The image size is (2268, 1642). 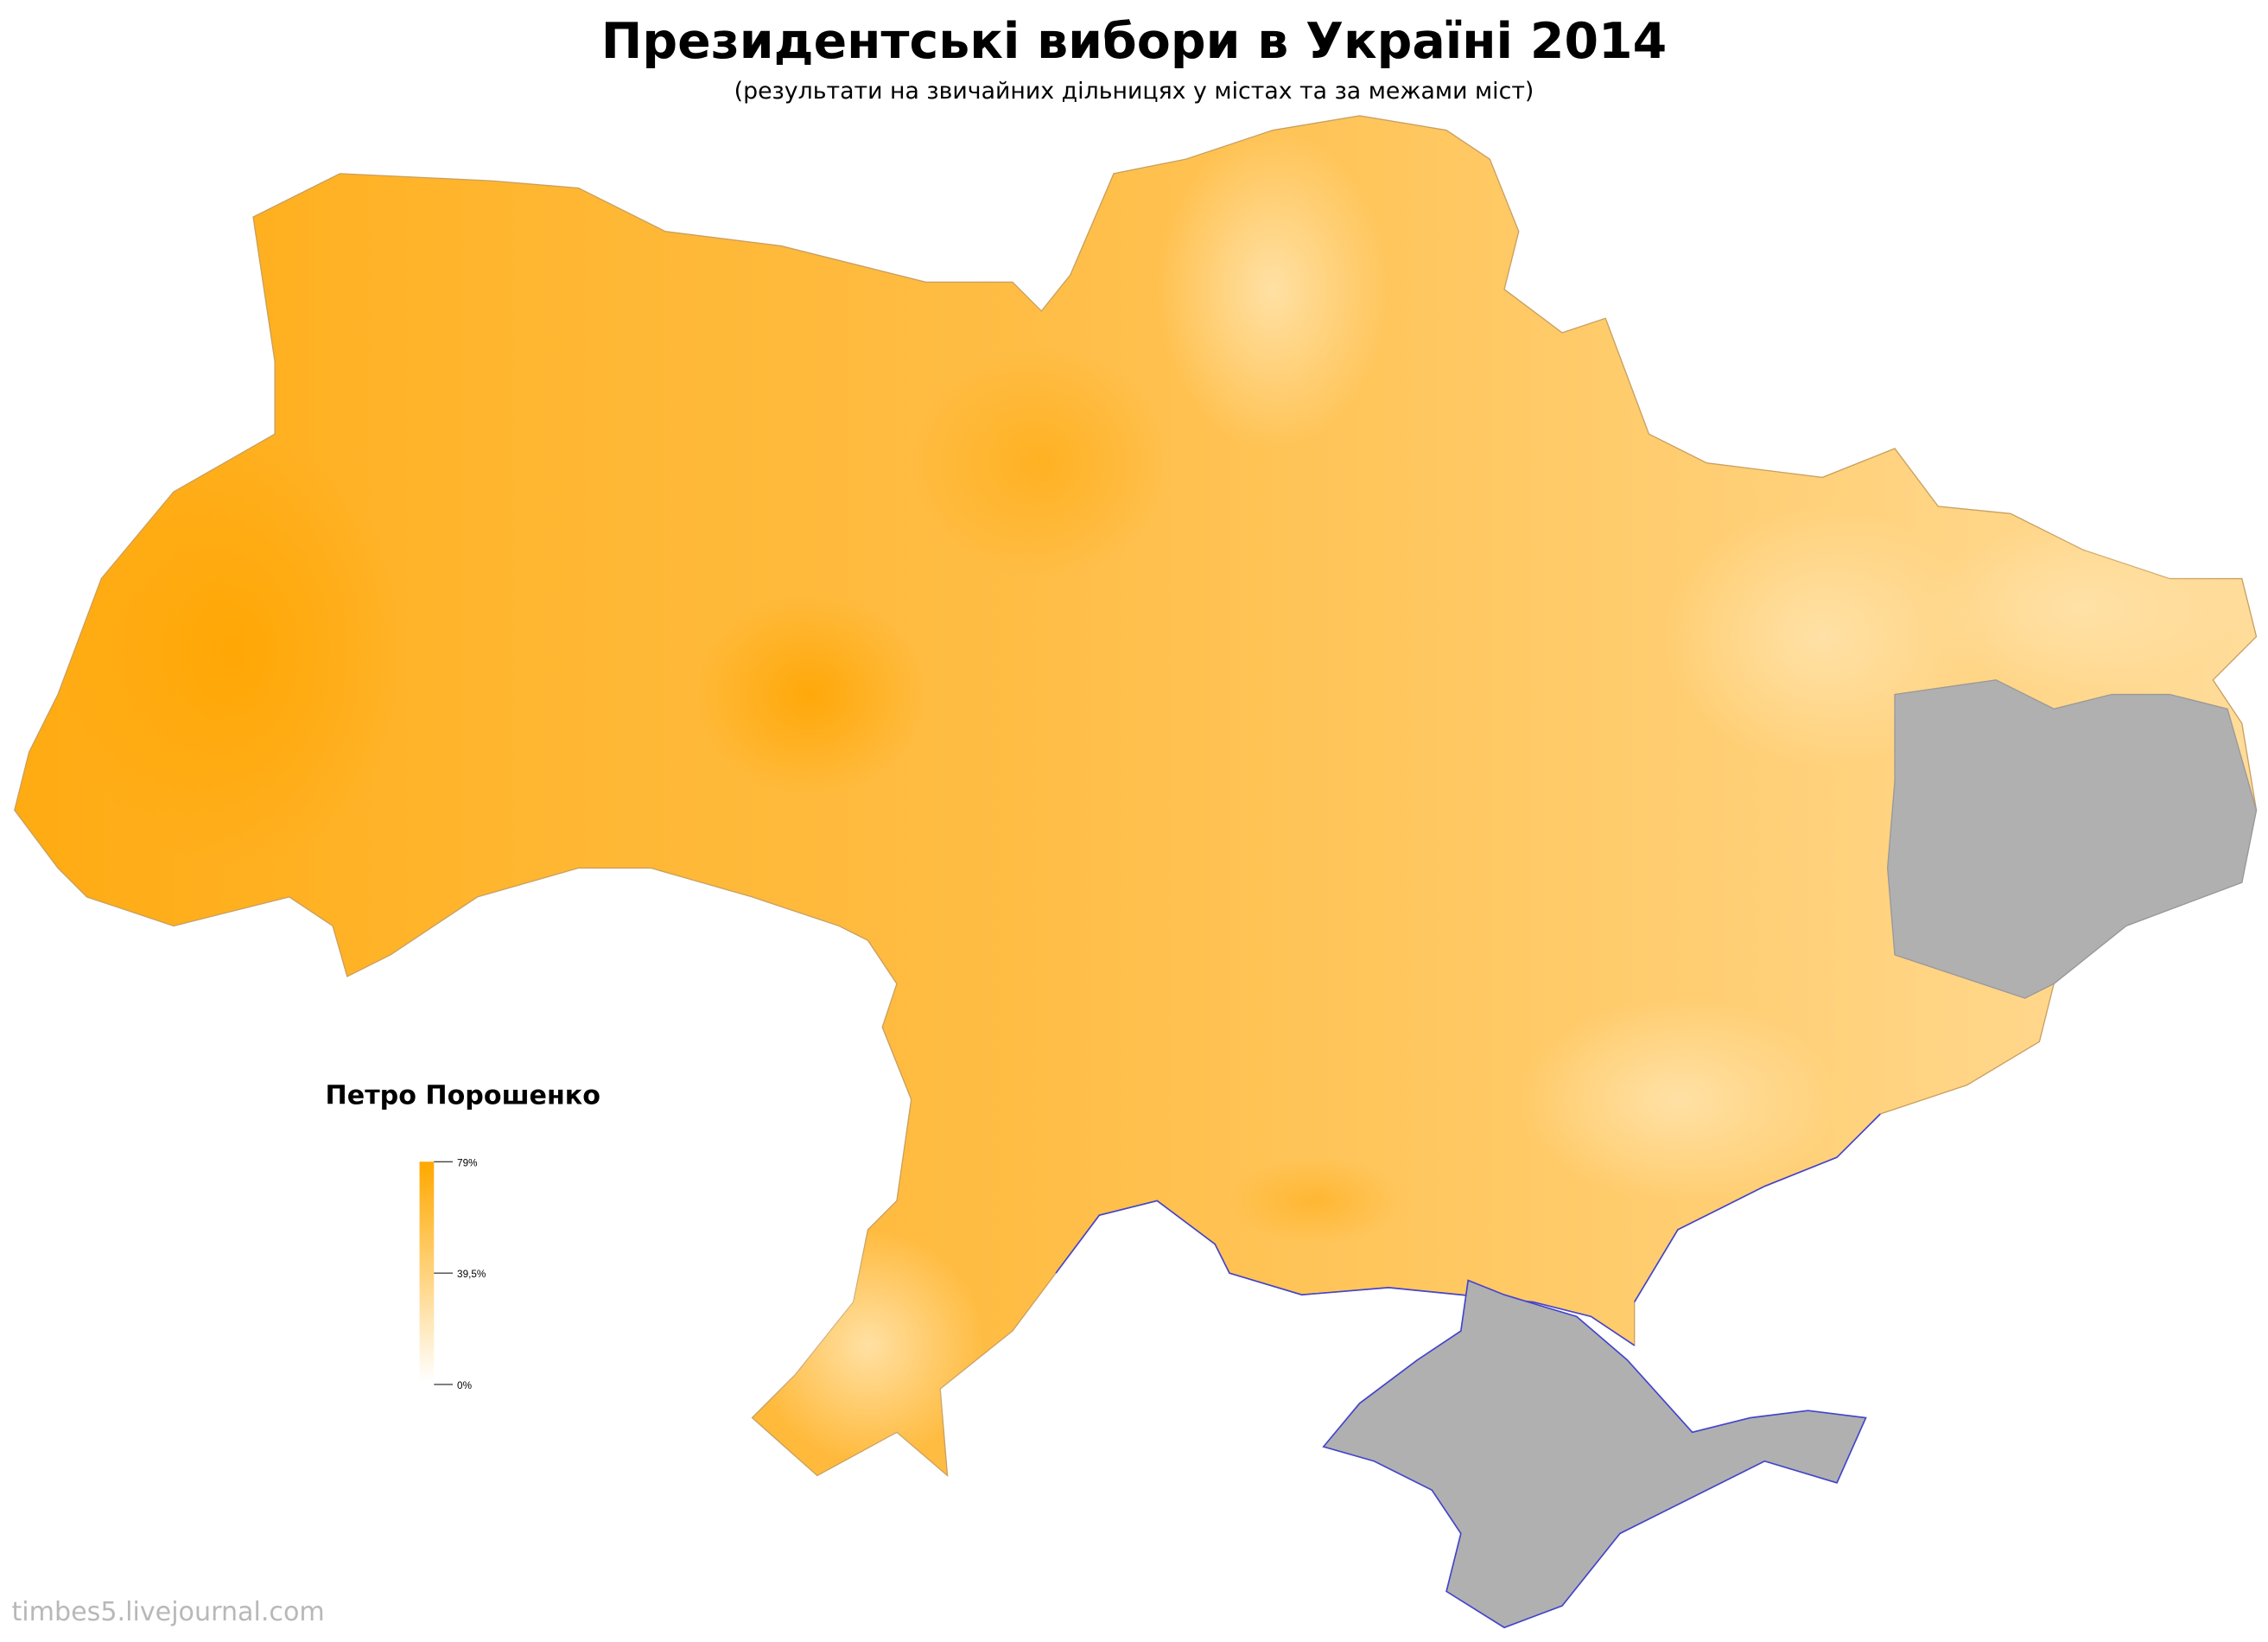 What do you see at coordinates (1594, 1454) in the screenshot?
I see `crimea-no-data` at bounding box center [1594, 1454].